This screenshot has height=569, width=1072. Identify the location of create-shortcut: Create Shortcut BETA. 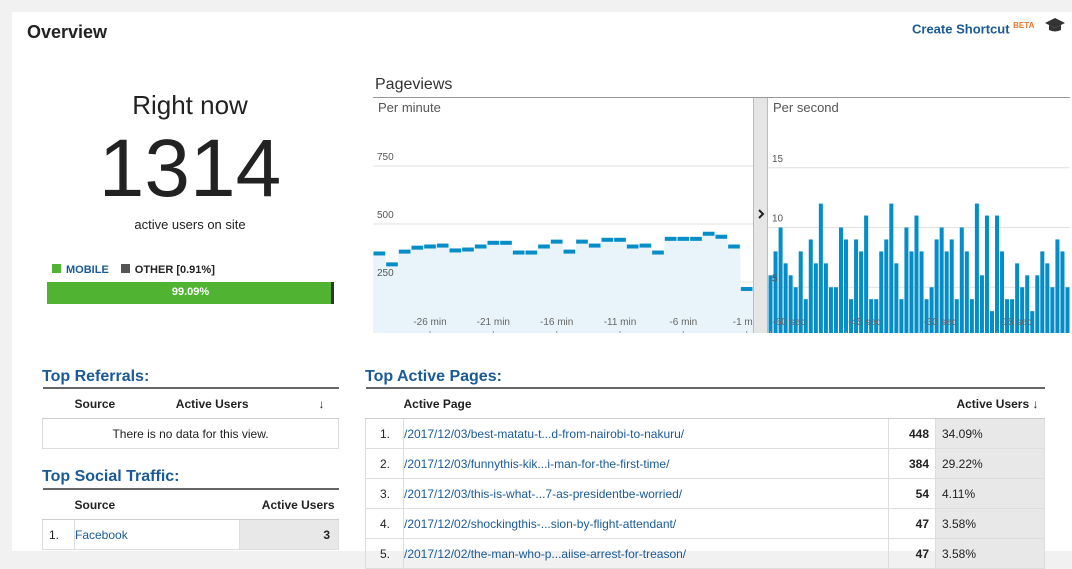
(973, 28).